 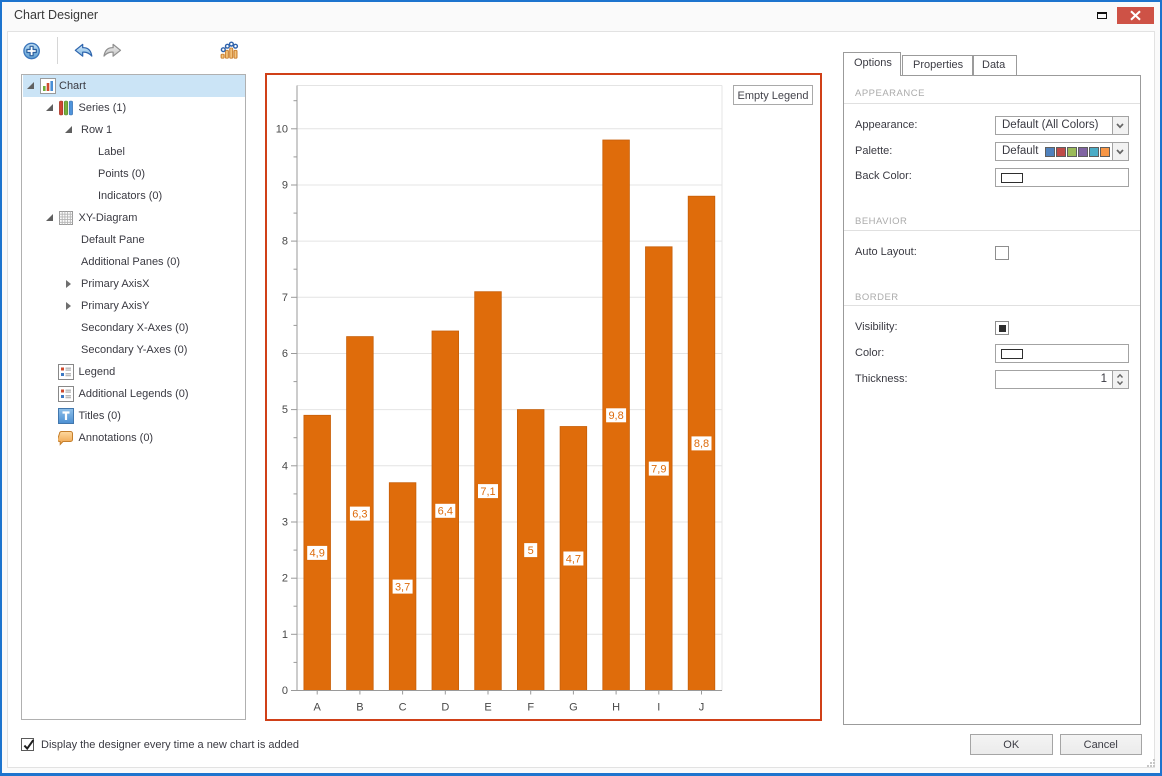 I want to click on svg-text: E, so click(x=487, y=708).